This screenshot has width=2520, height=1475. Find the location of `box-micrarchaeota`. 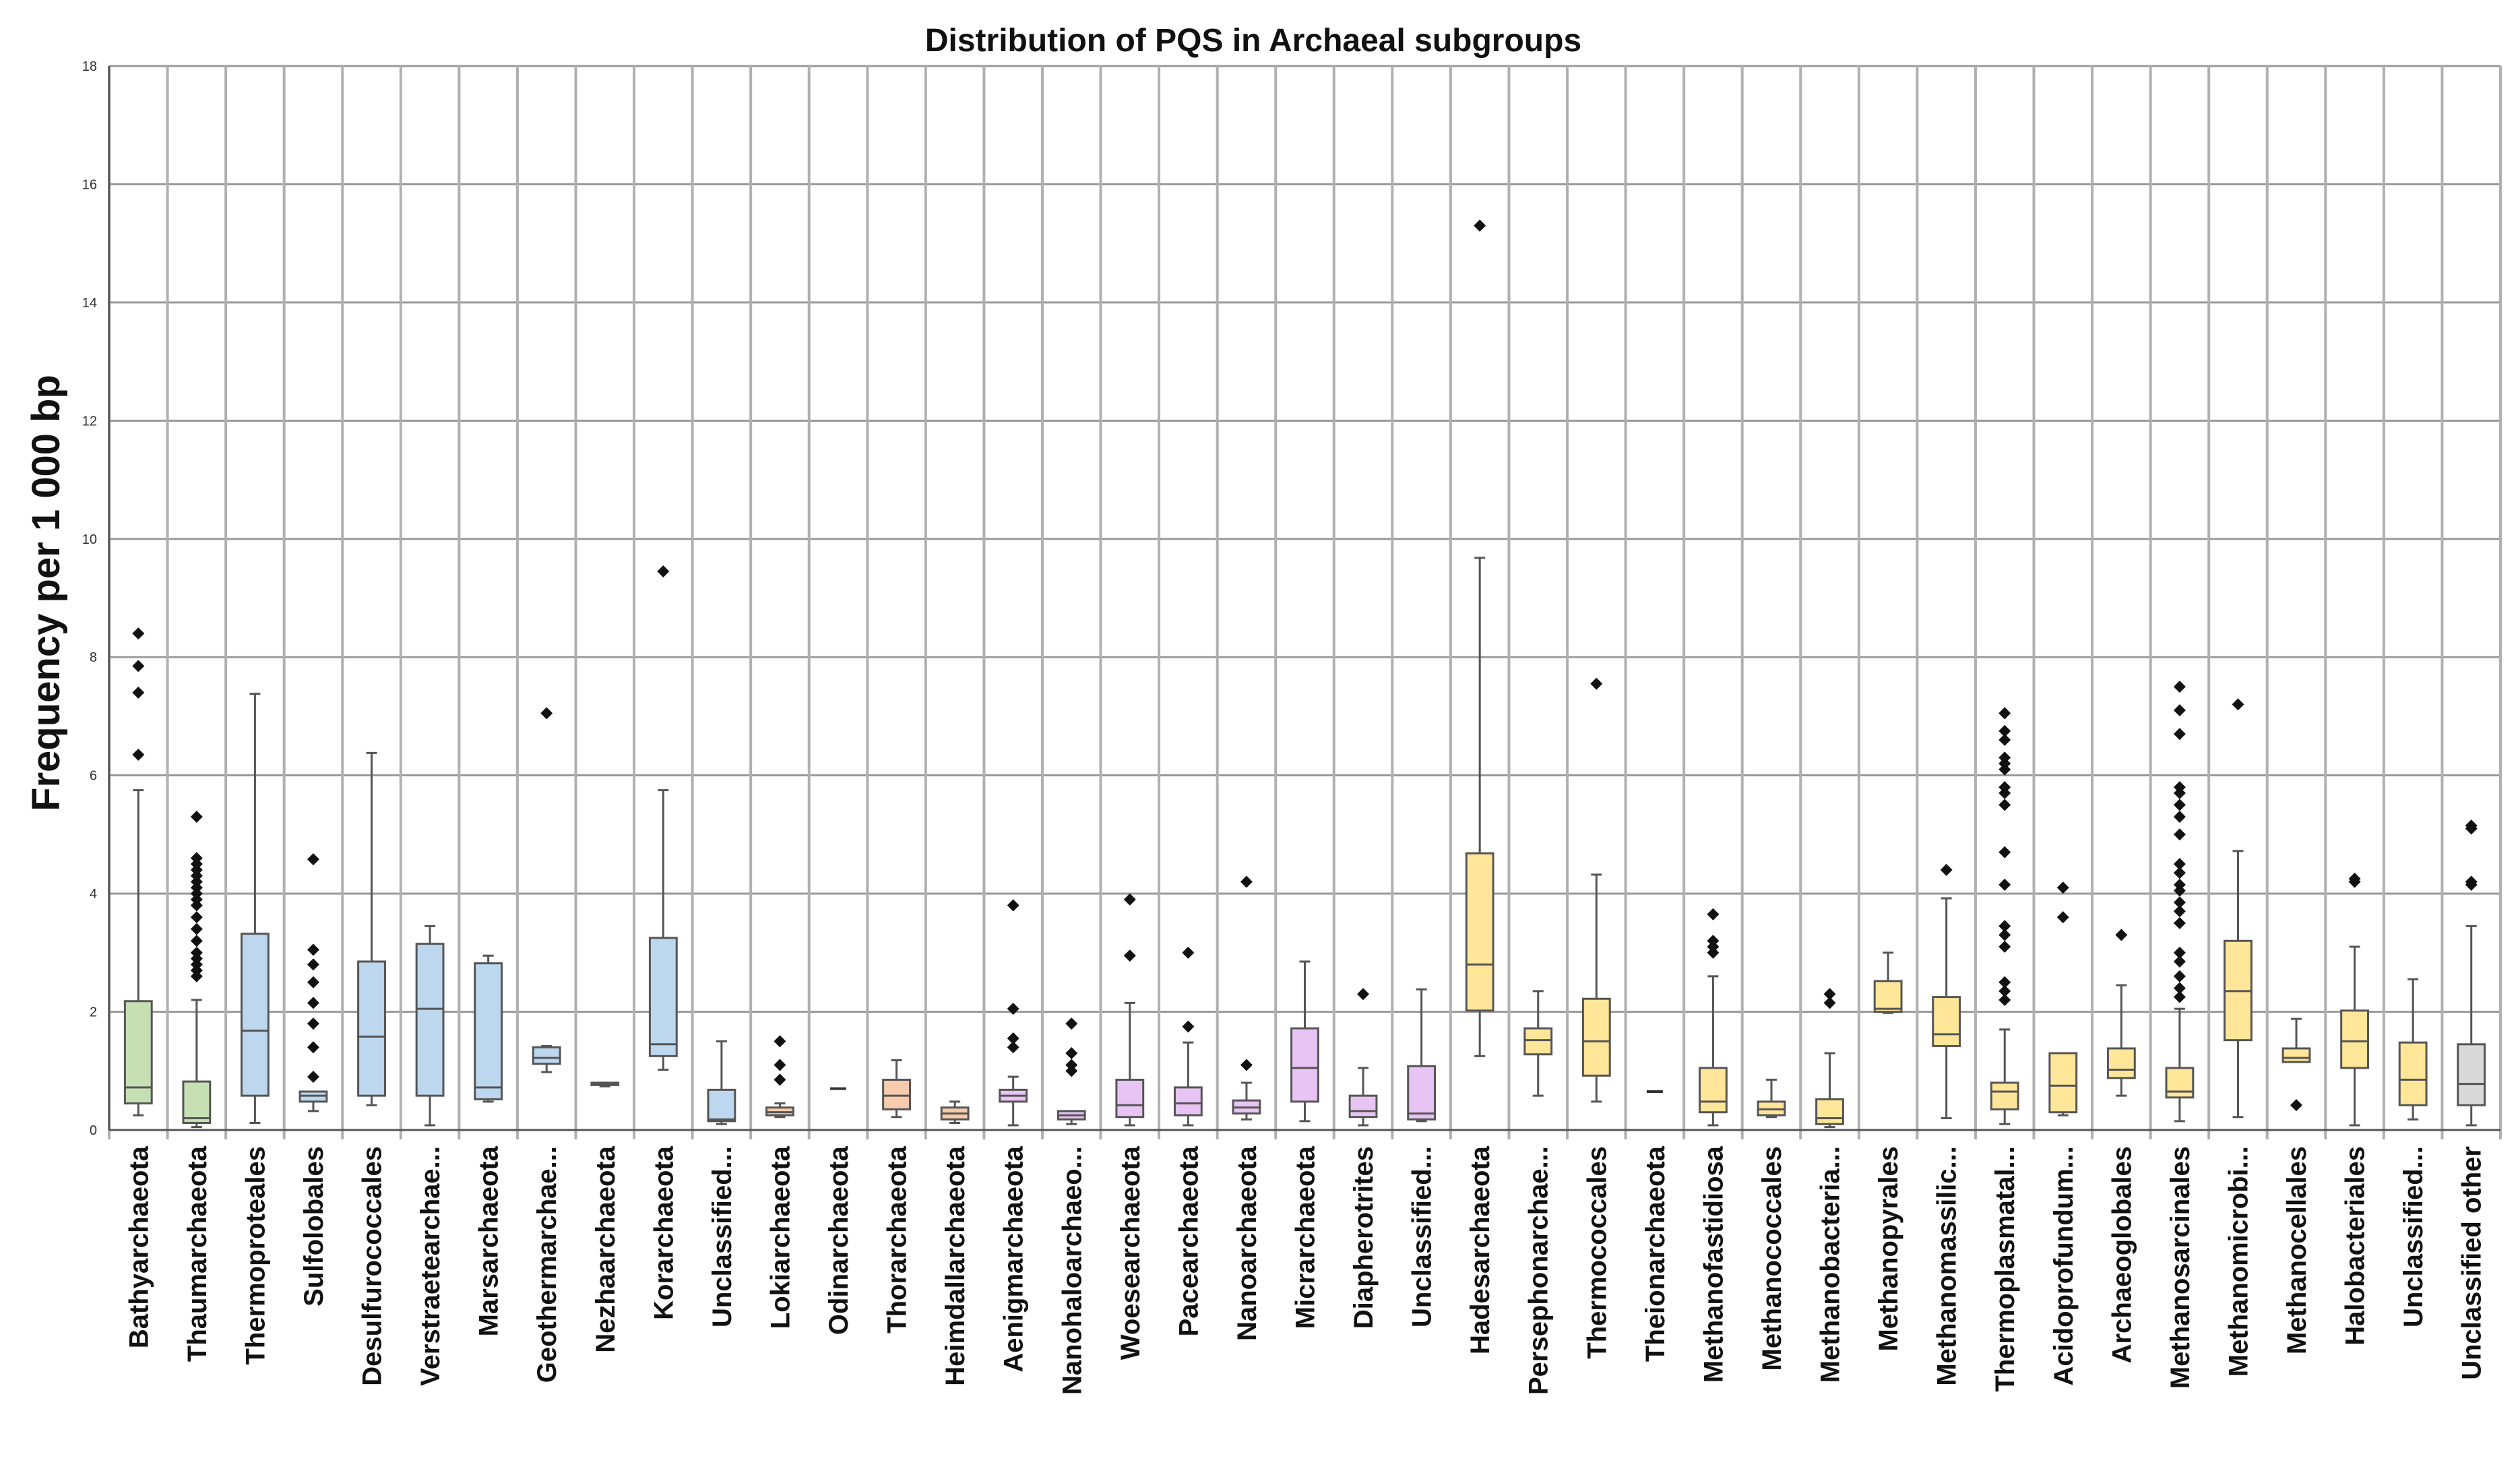

box-micrarchaeota is located at coordinates (1304, 1041).